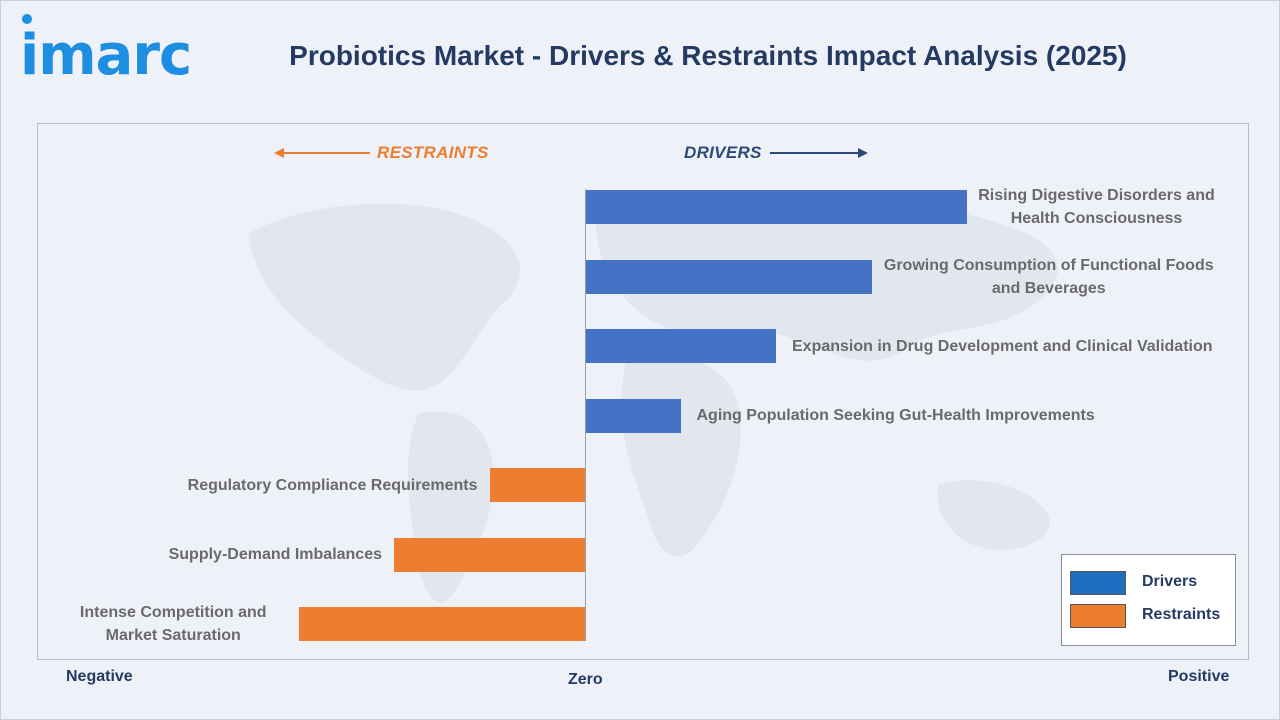  Describe the element at coordinates (173, 635) in the screenshot. I see `category-label-line: Market Saturation` at that location.